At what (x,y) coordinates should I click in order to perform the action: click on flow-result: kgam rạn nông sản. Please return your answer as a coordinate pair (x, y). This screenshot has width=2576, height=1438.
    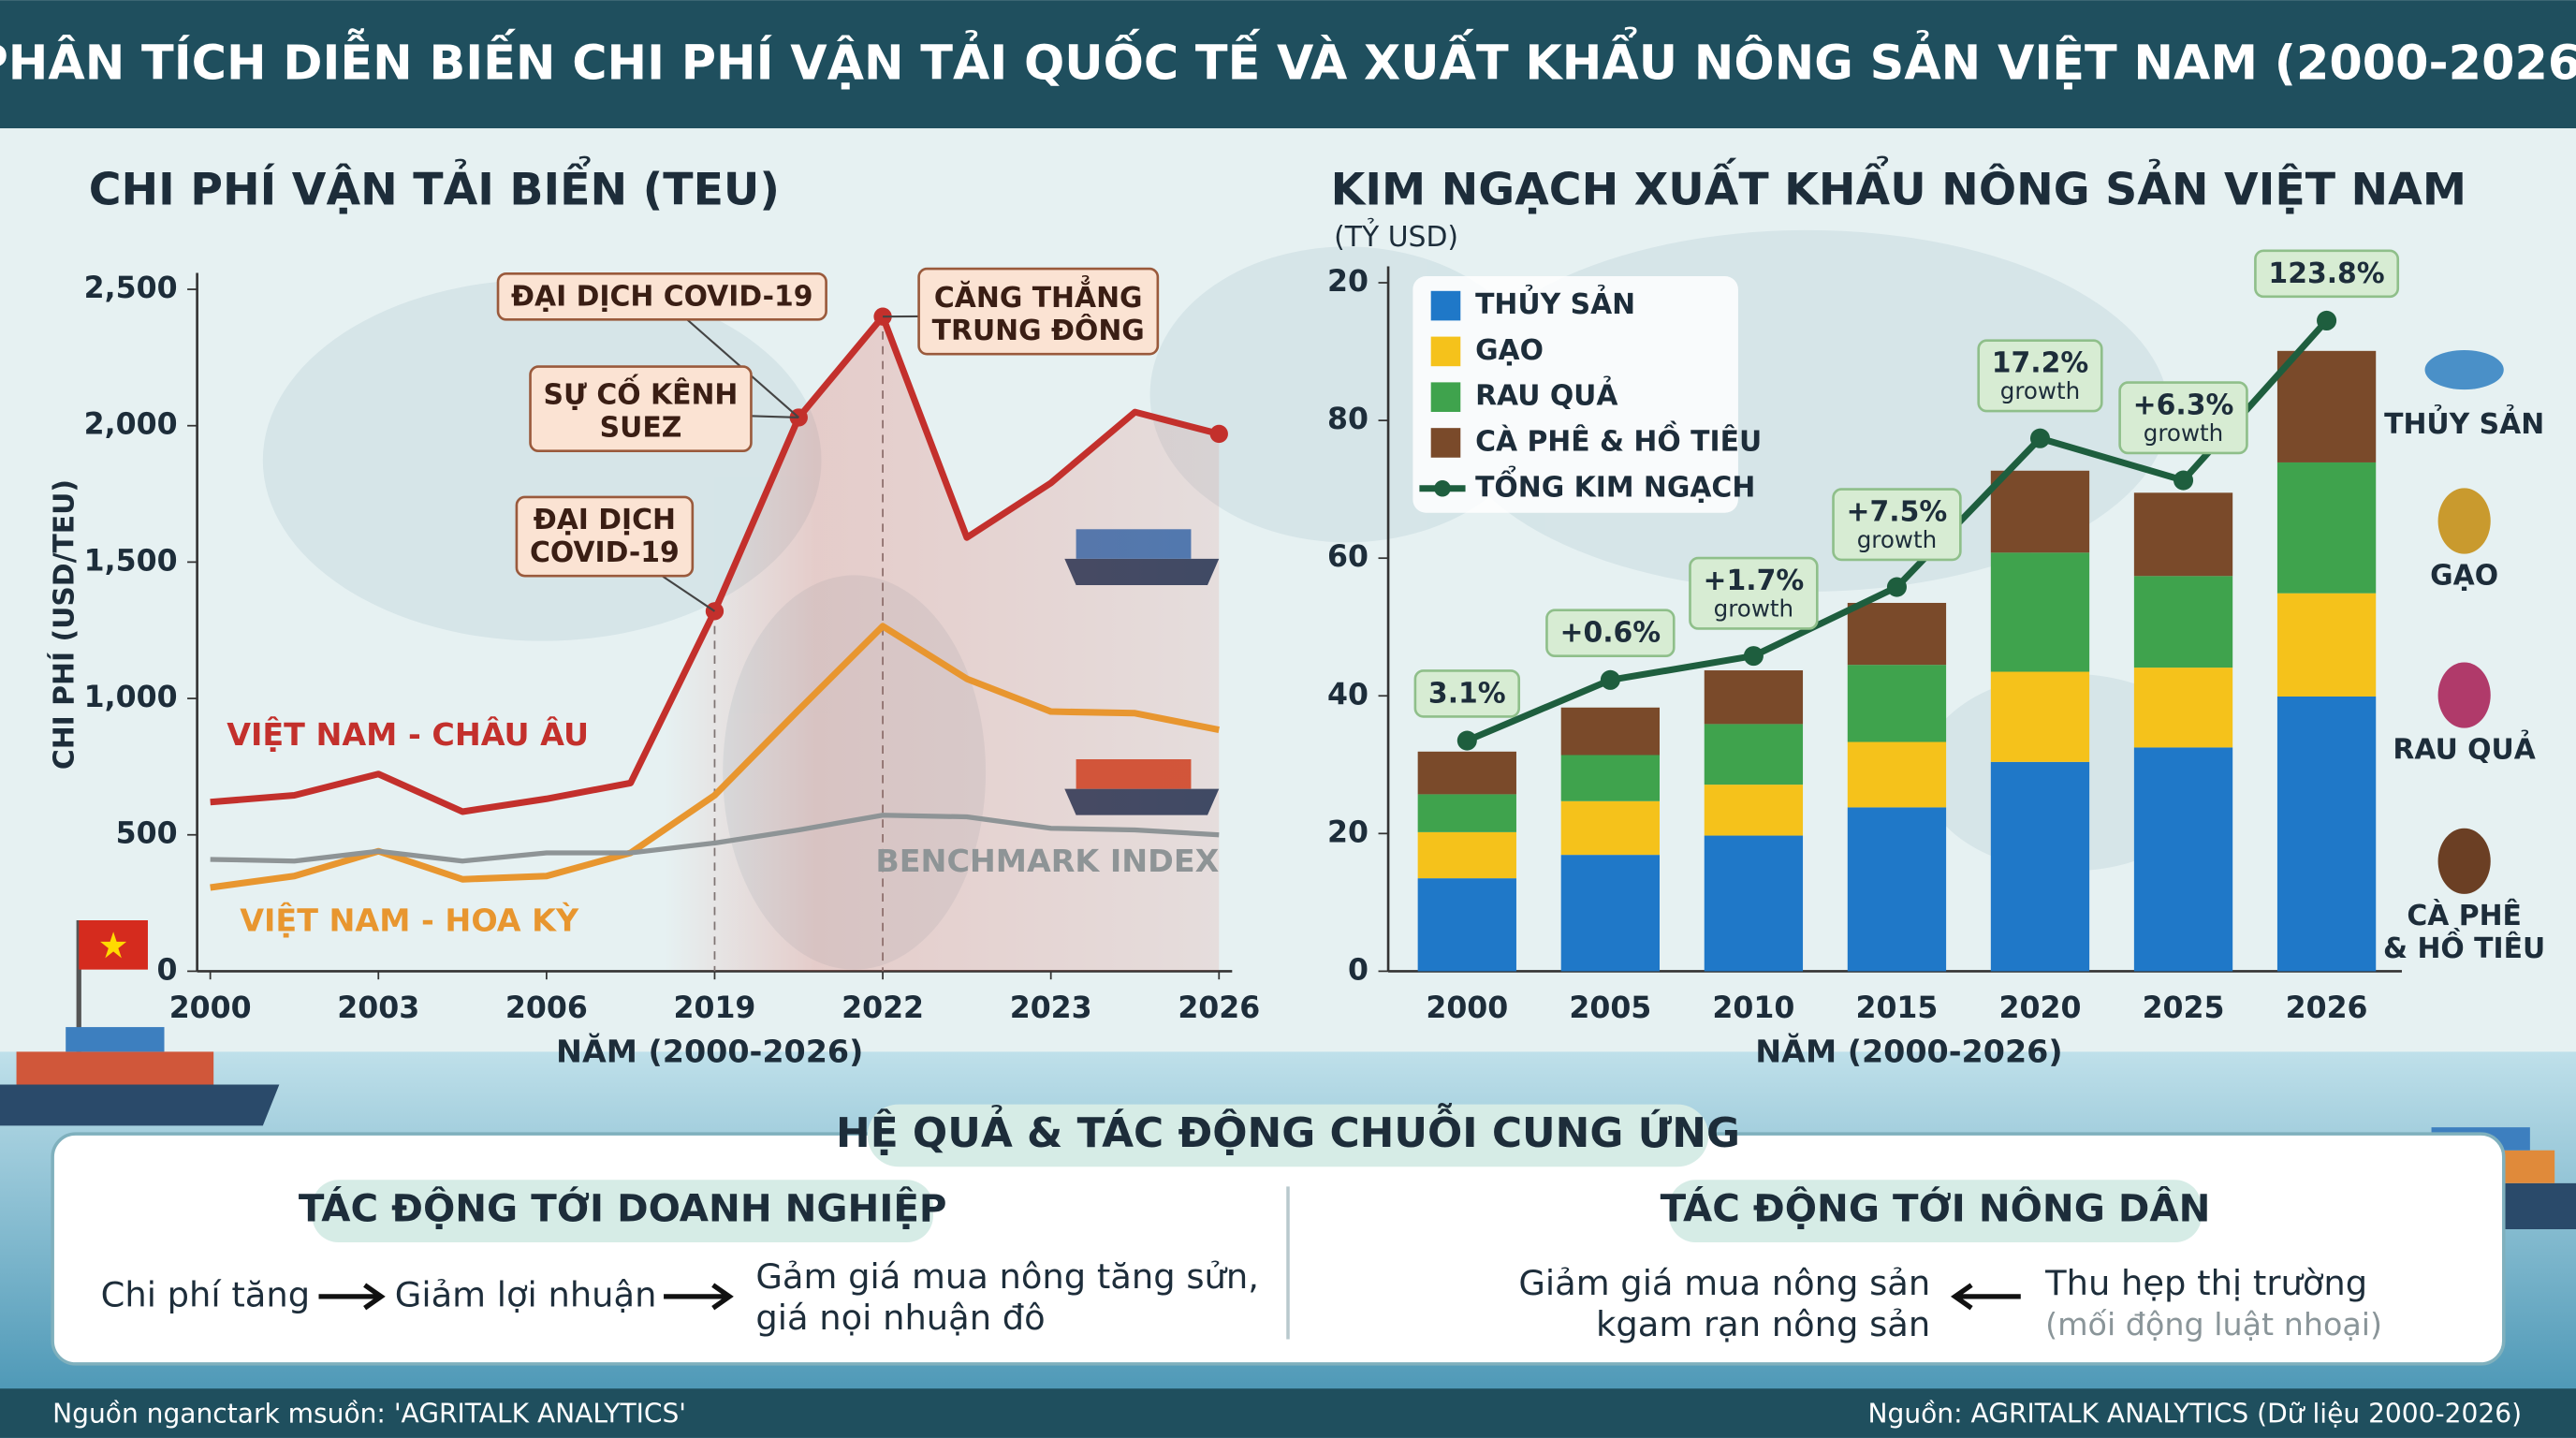
    Looking at the image, I should click on (1763, 1324).